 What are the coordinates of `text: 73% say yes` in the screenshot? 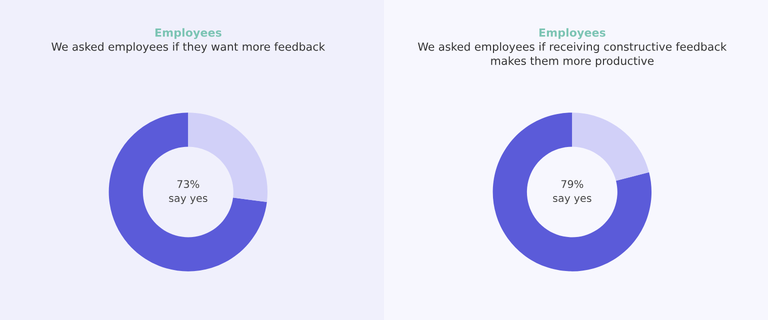 It's located at (188, 192).